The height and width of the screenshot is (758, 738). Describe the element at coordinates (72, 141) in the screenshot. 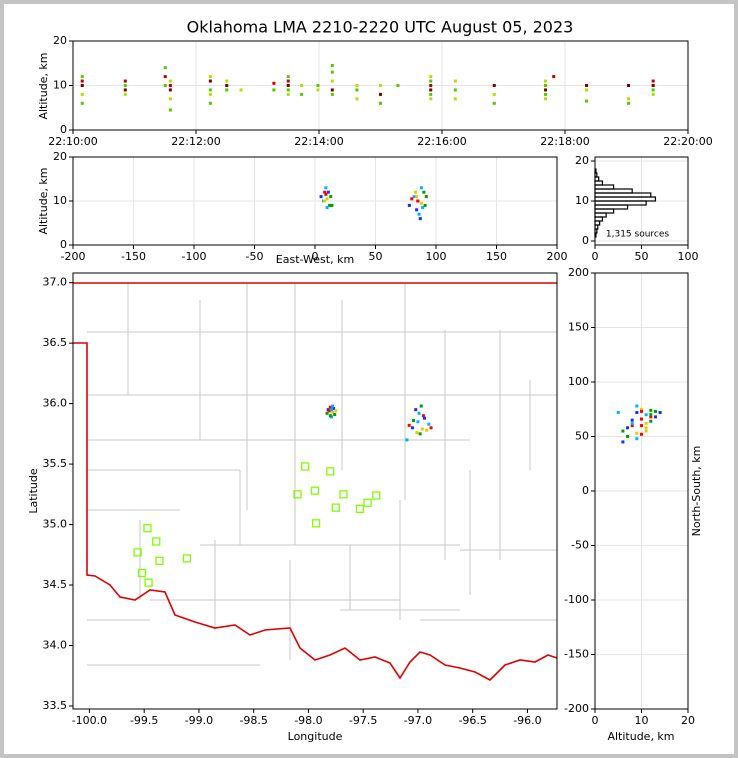

I see `x-tick-label: 22:10:00` at that location.